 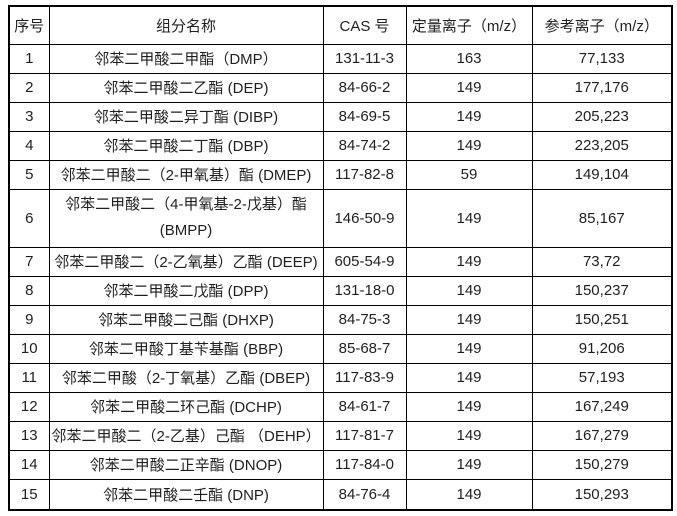 What do you see at coordinates (29, 348) in the screenshot?
I see `row-index-cell: 10` at bounding box center [29, 348].